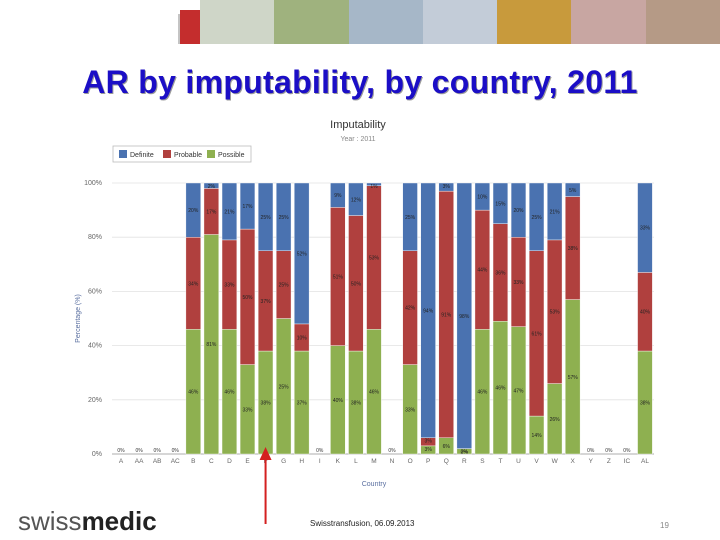  I want to click on x-tick-label: K, so click(338, 461).